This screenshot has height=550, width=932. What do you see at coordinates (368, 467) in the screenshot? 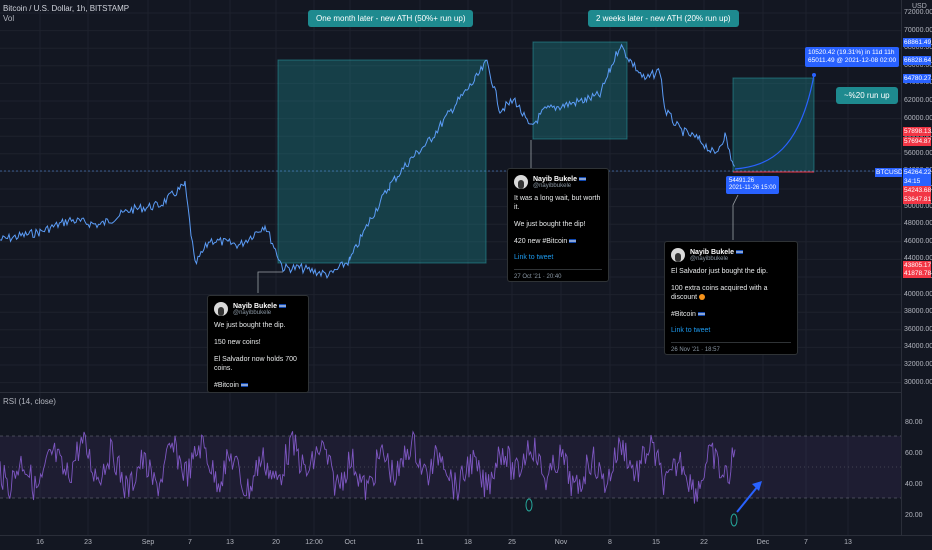
I see `rsi-line` at bounding box center [368, 467].